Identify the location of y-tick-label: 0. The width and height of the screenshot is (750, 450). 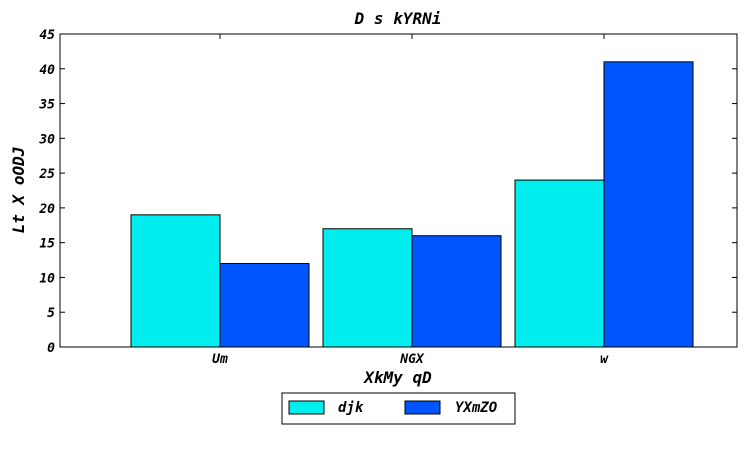
(51, 348).